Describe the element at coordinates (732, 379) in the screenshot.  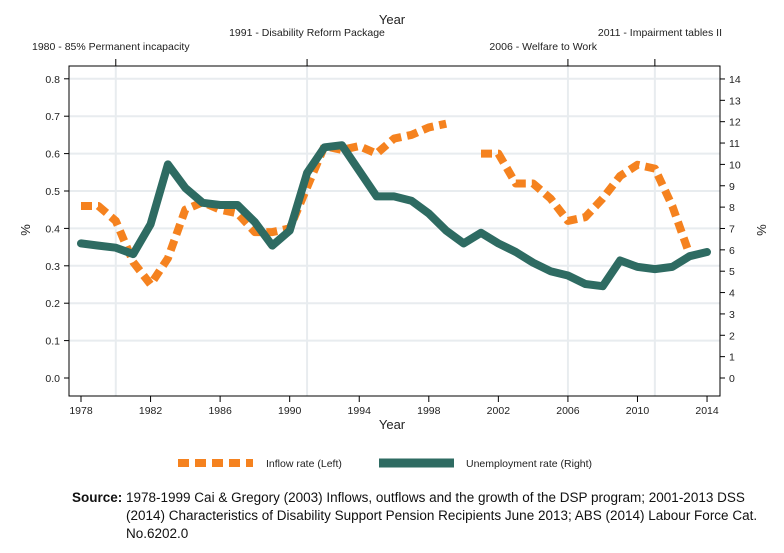
I see `right-tick-label: 0` at that location.